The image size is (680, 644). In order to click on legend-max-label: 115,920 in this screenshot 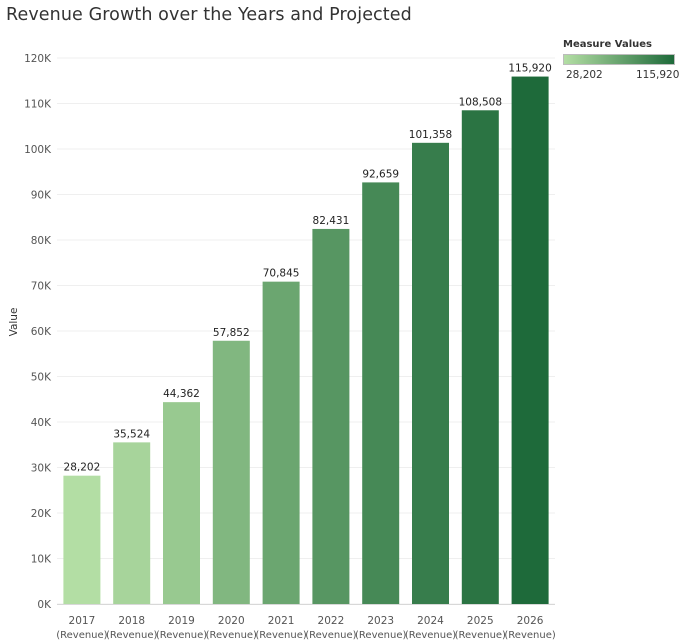, I will do `click(658, 75)`.